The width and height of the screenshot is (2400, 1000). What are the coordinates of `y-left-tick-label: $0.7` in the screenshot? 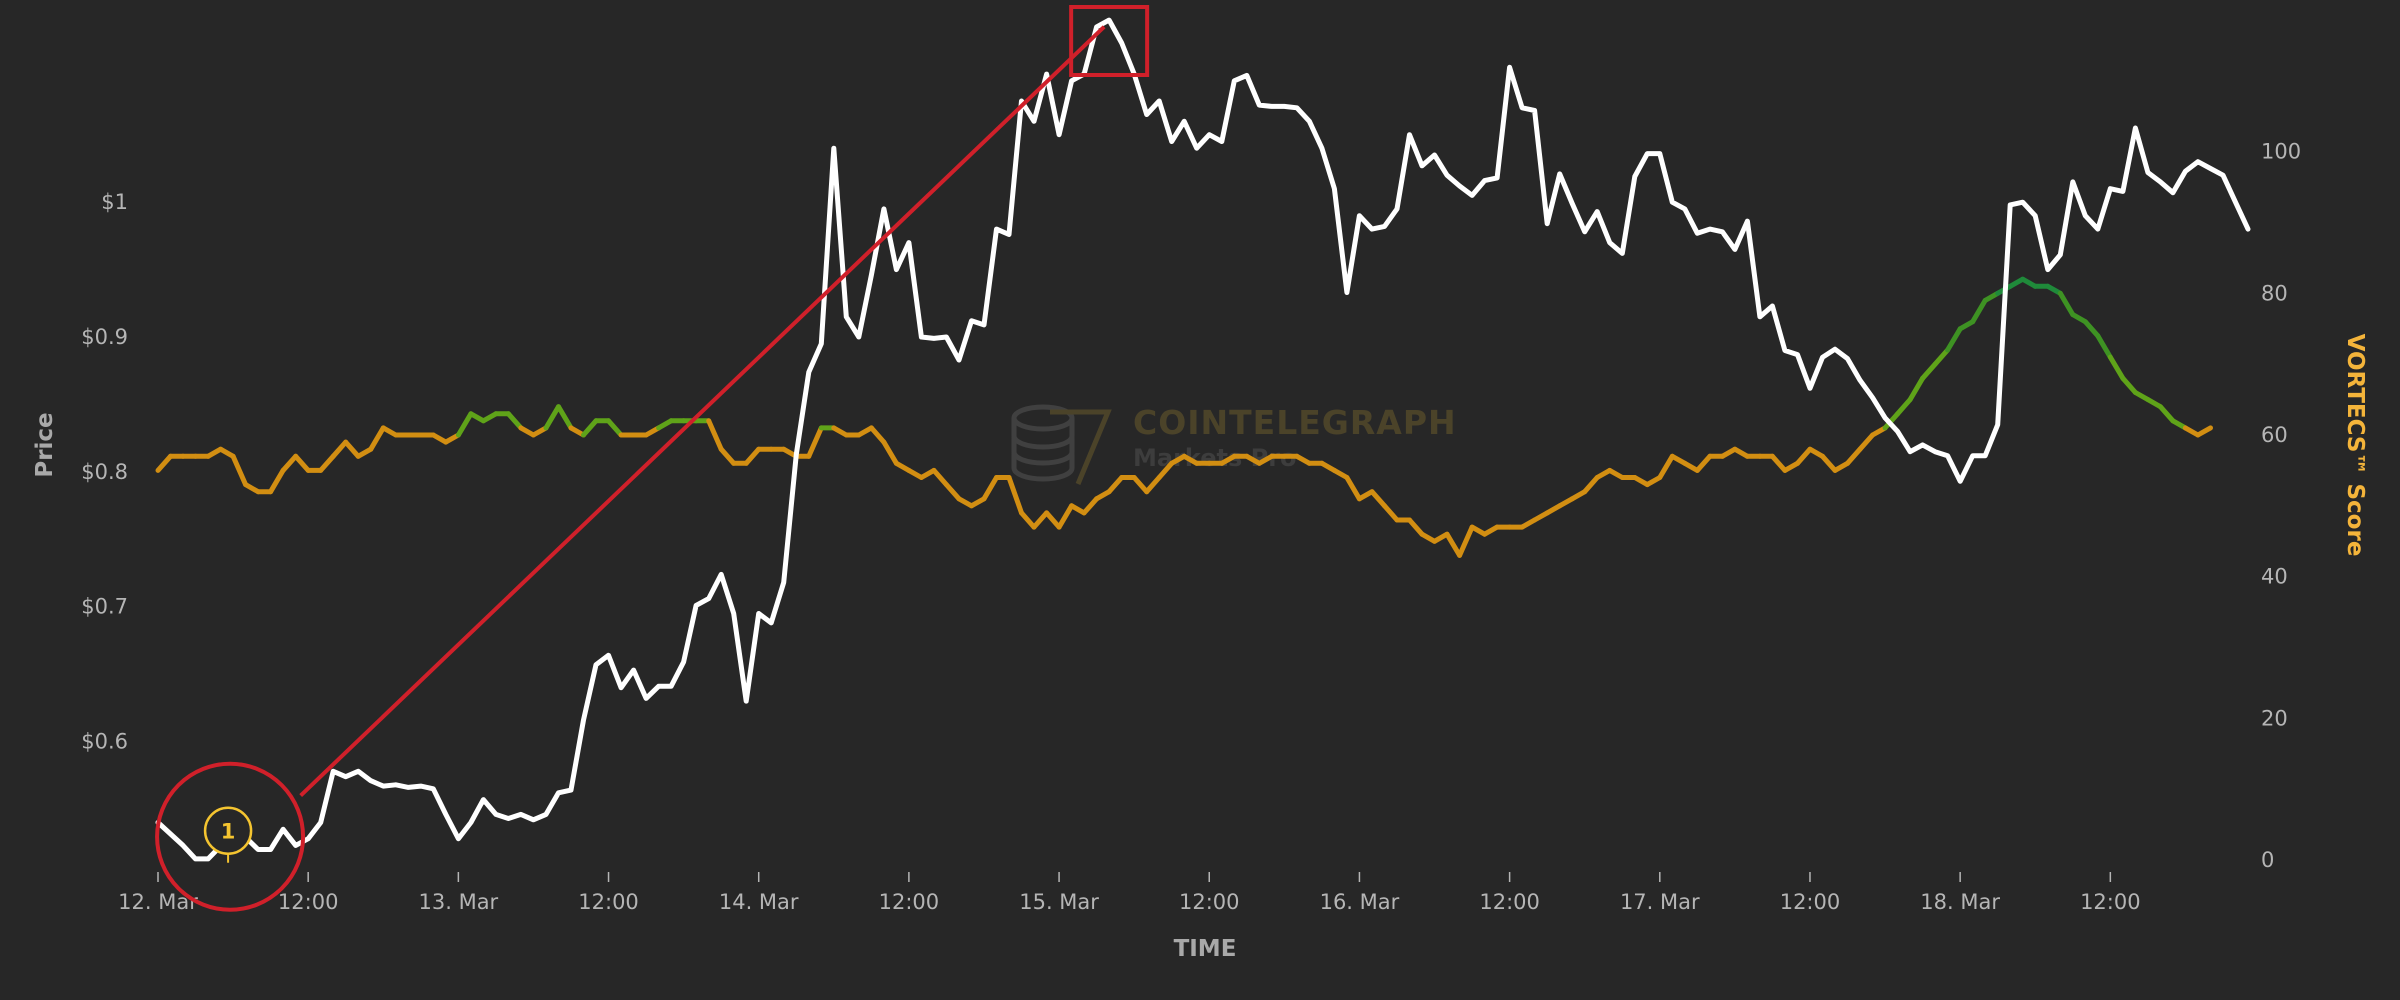 It's located at (104, 607).